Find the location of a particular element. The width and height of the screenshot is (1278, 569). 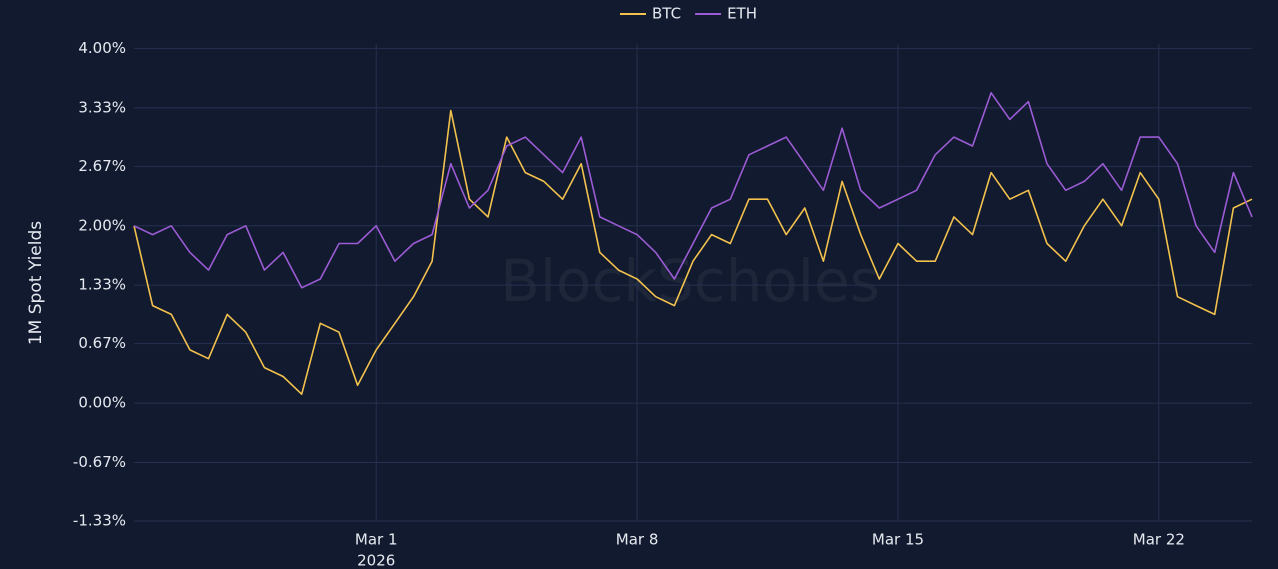

x-tick-label: Mar 22 is located at coordinates (1159, 540).